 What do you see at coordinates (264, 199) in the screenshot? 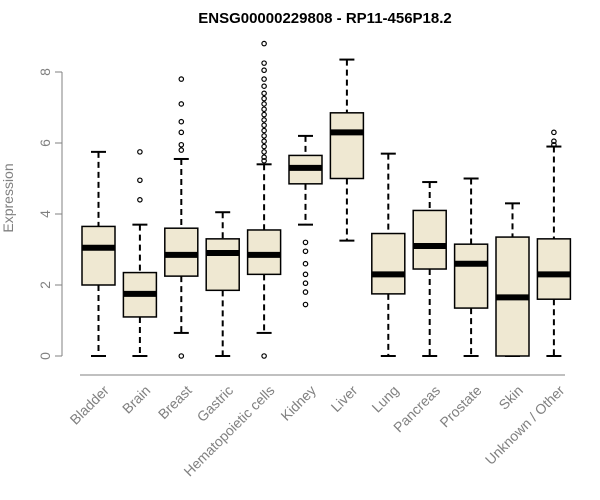
I see `box-hematopoietic-cells` at bounding box center [264, 199].